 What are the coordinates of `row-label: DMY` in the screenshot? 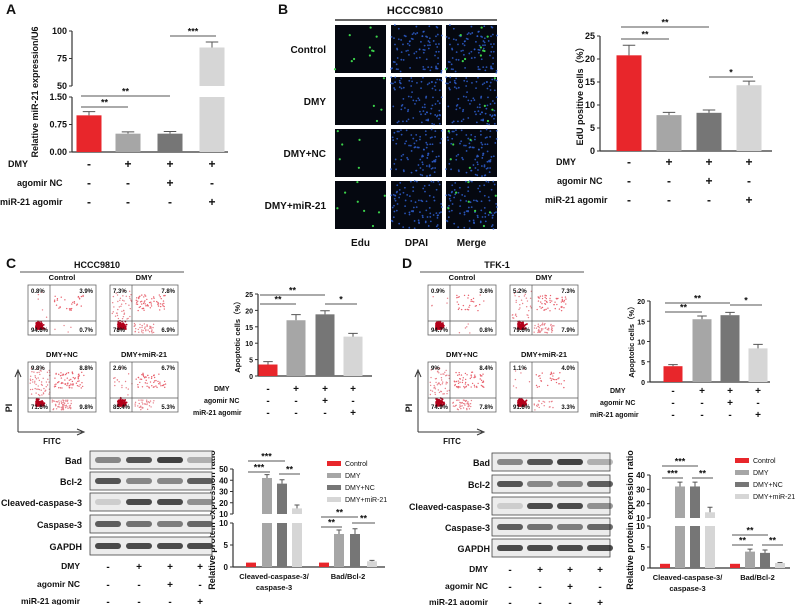 It's located at (315, 102).